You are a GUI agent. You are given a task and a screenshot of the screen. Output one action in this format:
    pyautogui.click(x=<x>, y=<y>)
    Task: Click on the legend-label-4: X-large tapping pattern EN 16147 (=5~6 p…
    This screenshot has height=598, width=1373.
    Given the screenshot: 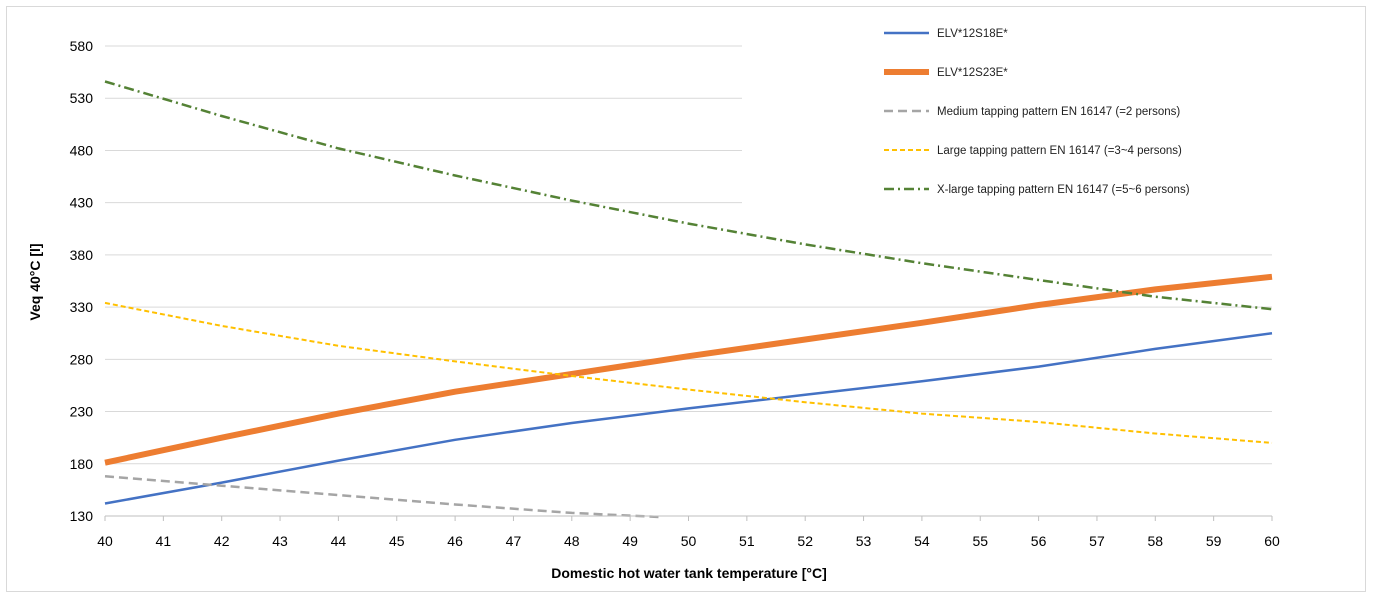 What is the action you would take?
    pyautogui.click(x=1063, y=190)
    